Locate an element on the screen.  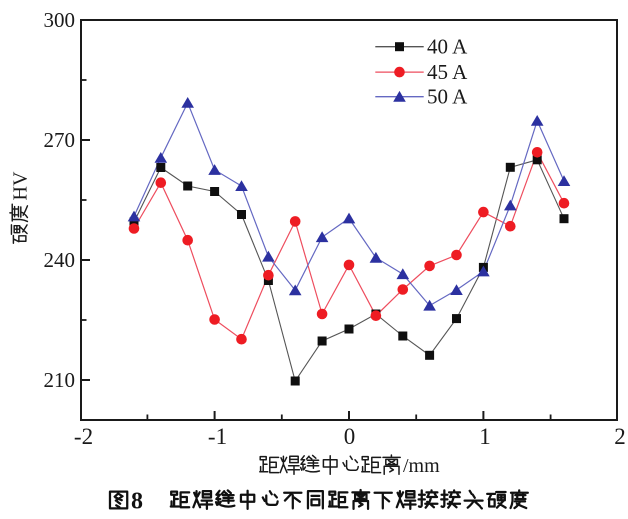
svg-text: 270 is located at coordinates (60, 140).